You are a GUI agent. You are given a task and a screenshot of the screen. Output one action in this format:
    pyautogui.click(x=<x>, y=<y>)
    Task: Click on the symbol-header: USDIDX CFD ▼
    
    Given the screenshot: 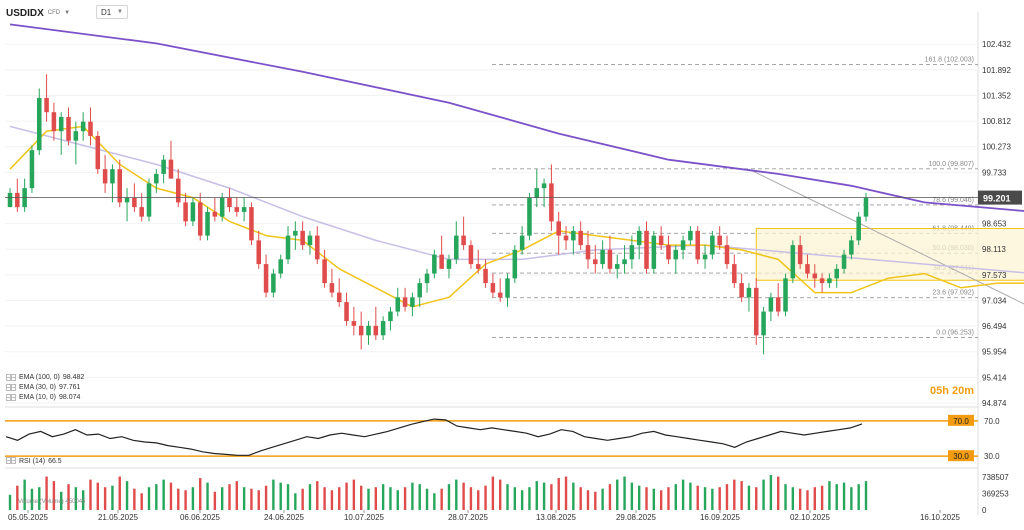 What is the action you would take?
    pyautogui.click(x=38, y=13)
    